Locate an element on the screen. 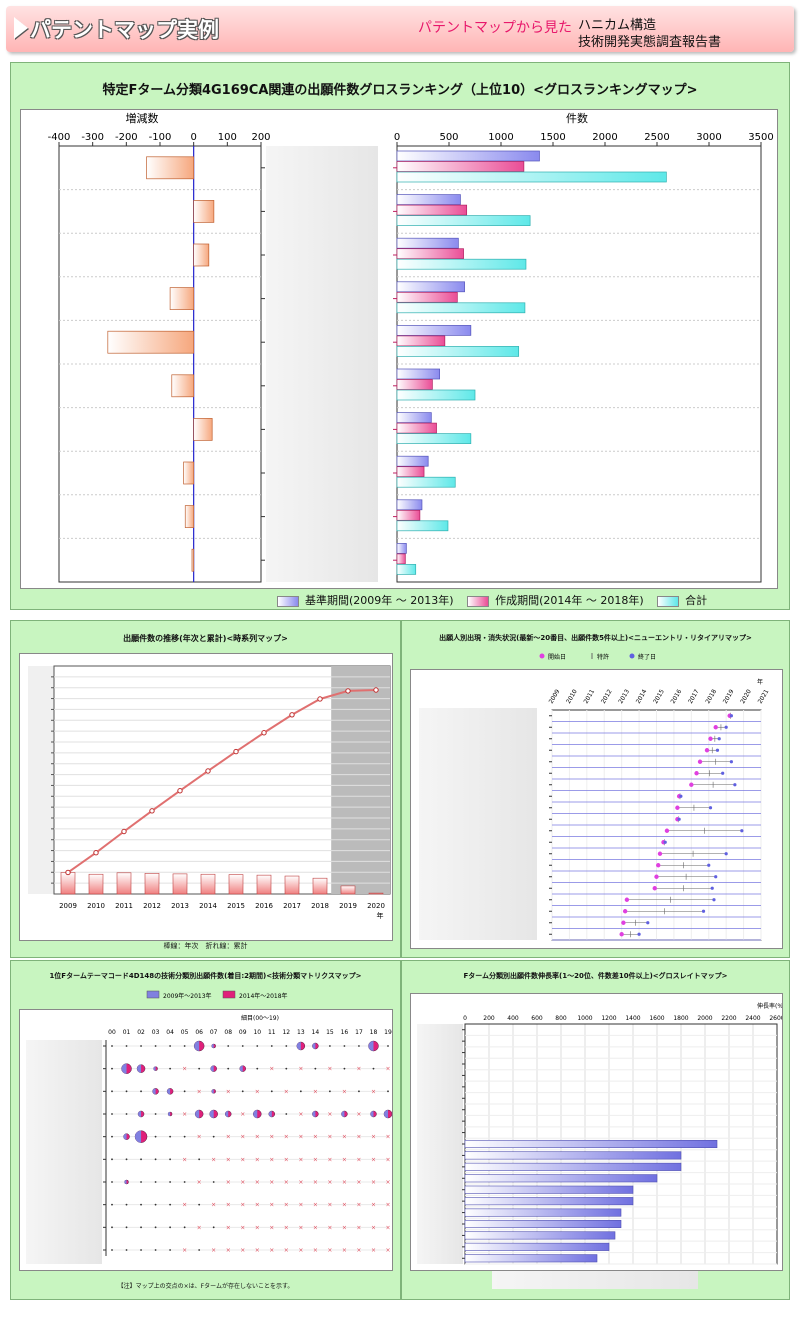 The width and height of the screenshot is (800, 1320). delta-tick-label: 100 is located at coordinates (227, 137).